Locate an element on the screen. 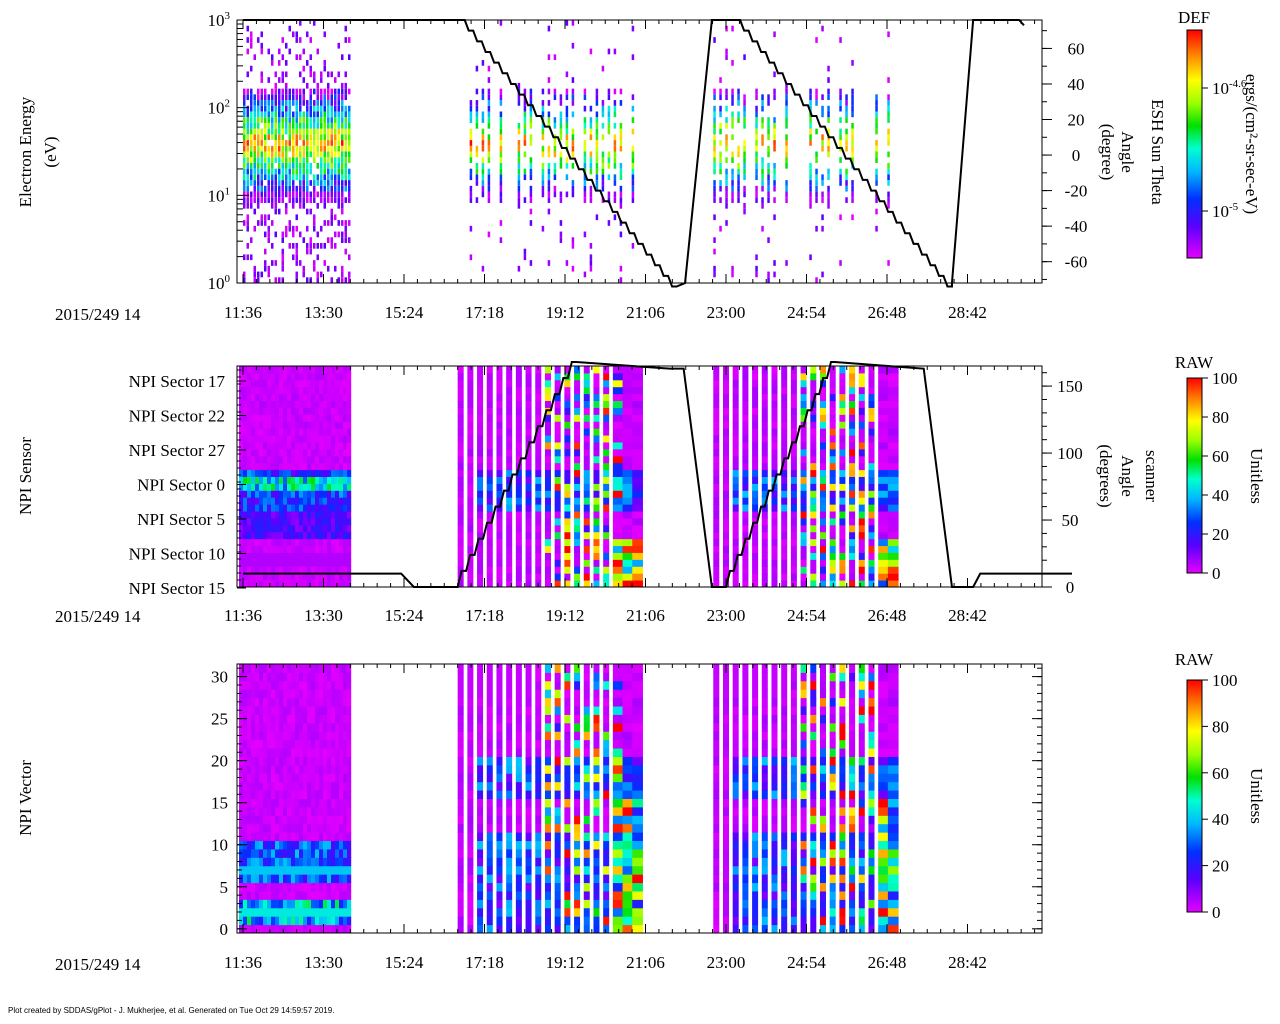 This screenshot has height=1024, width=1280. x-tick-label: 26:48 is located at coordinates (887, 312).